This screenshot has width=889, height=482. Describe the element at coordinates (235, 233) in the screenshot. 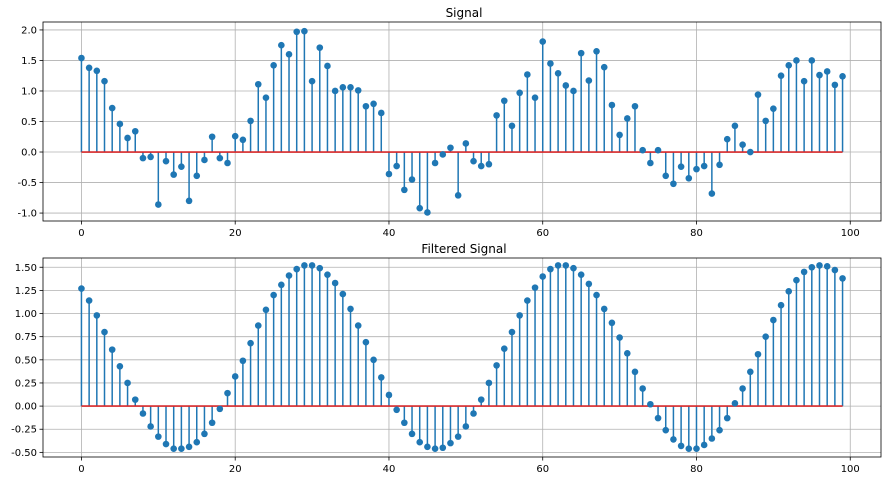

I see `signal-xtick-label: 20` at that location.